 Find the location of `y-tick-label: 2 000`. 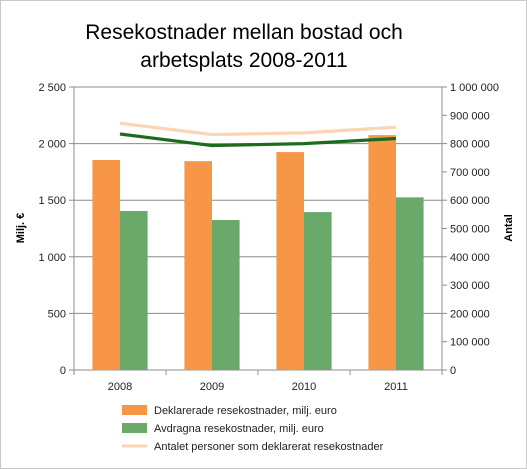

y-tick-label: 2 000 is located at coordinates (52, 145).